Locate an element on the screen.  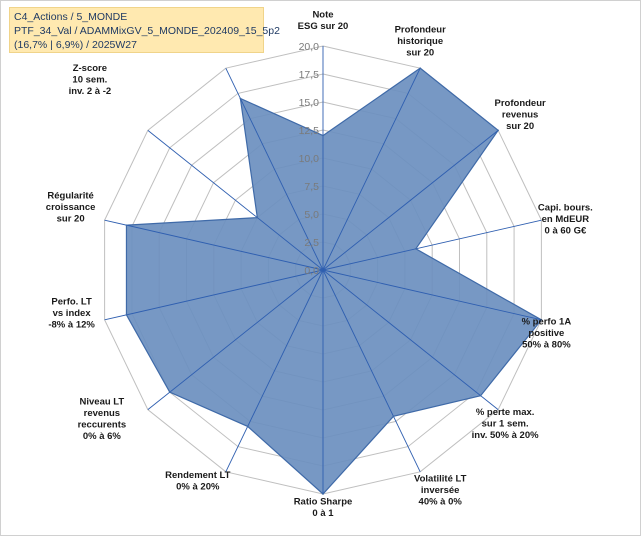
axis-label-8-1: 0% à 20% is located at coordinates (198, 487).